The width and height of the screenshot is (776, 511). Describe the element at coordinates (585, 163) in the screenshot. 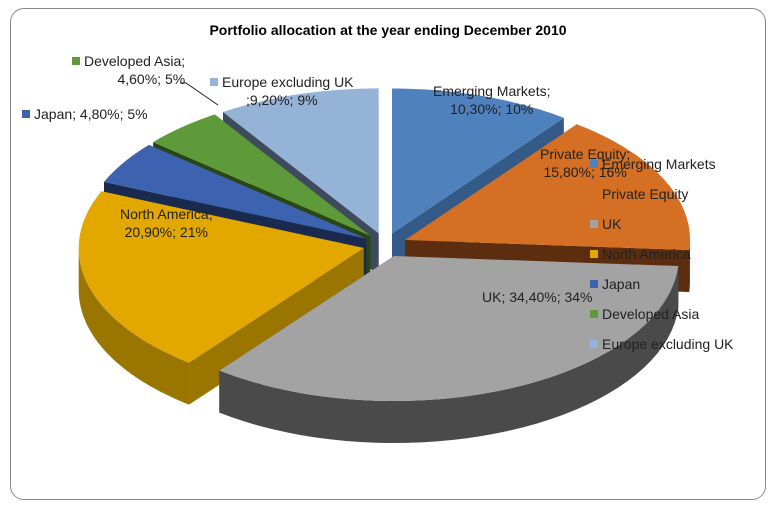

I see `data-label-private-equity: Private Equity; 15,80%; 16%` at that location.